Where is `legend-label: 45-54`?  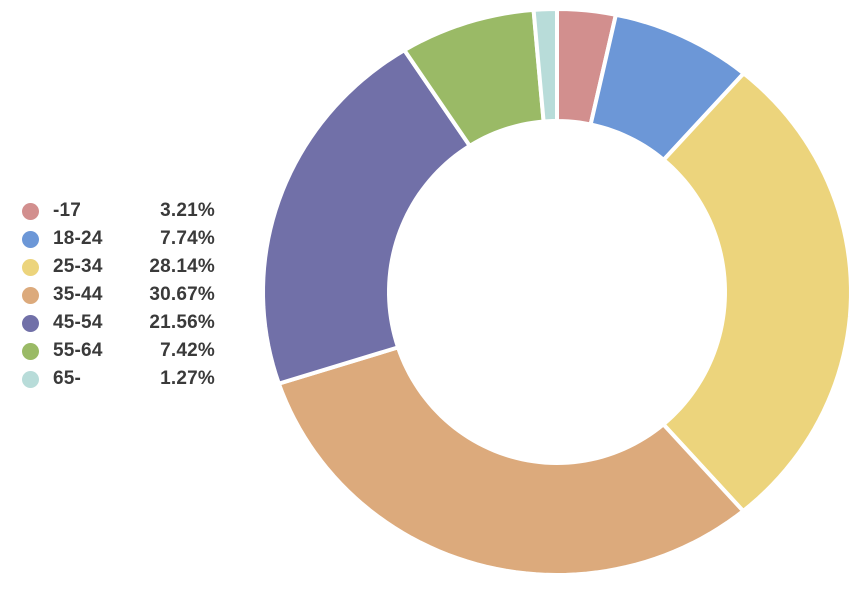
legend-label: 45-54 is located at coordinates (78, 322).